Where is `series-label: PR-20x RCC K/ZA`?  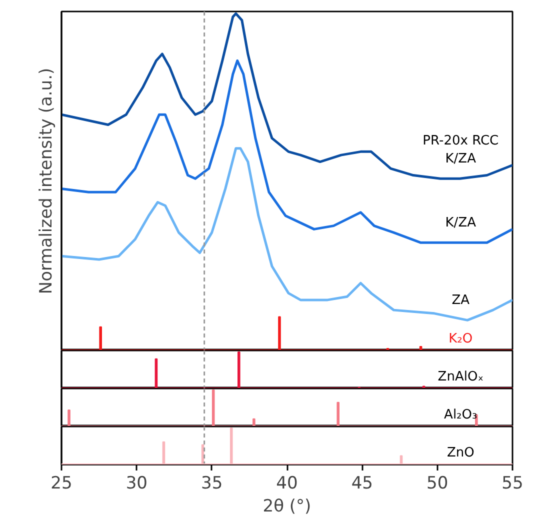 series-label: PR-20x RCC K/ZA is located at coordinates (460, 150).